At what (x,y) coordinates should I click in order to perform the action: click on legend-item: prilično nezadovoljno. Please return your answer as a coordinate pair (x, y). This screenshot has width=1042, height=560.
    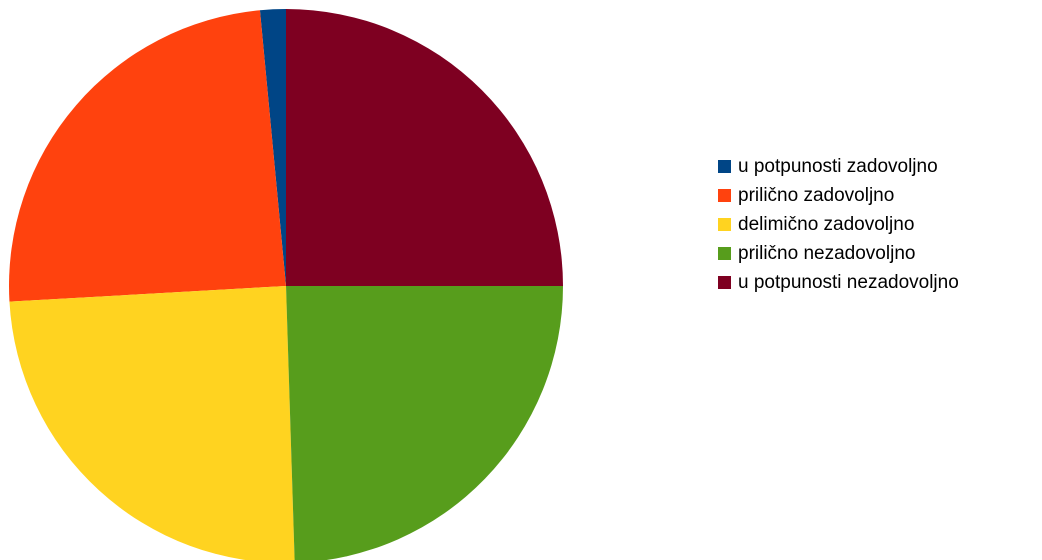
    Looking at the image, I should click on (838, 253).